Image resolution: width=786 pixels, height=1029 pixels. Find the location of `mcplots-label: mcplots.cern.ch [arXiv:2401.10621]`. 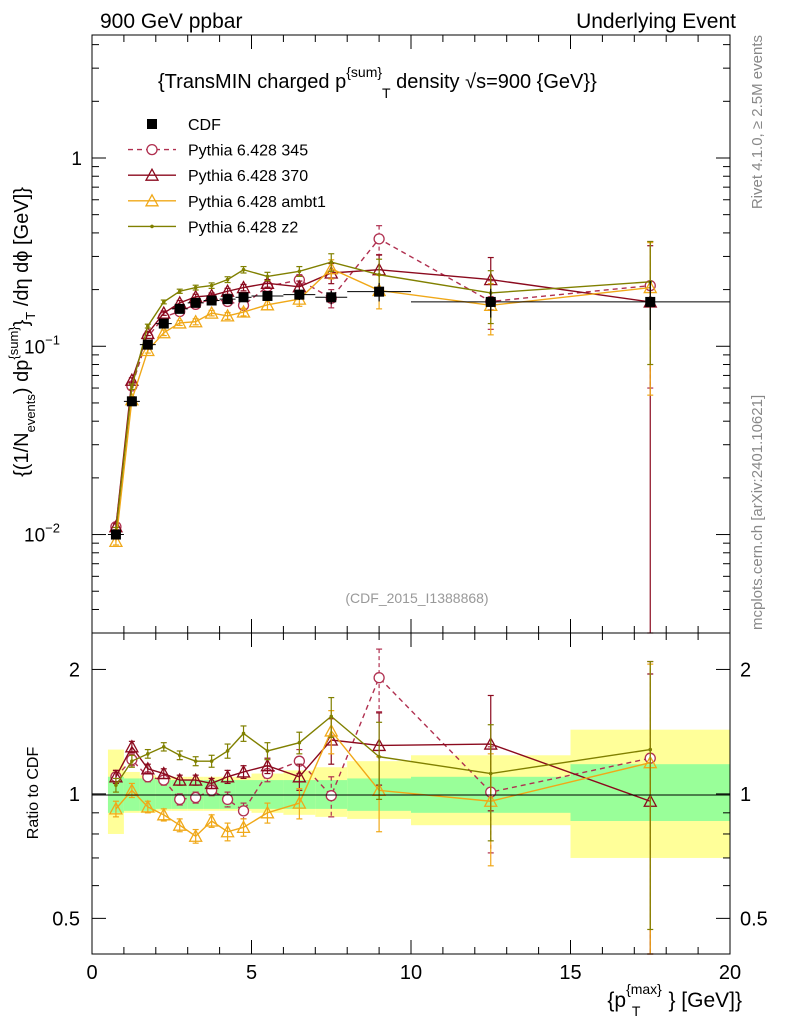

mcplots-label: mcplots.cern.ch [arXiv:2401.10621] is located at coordinates (757, 512).